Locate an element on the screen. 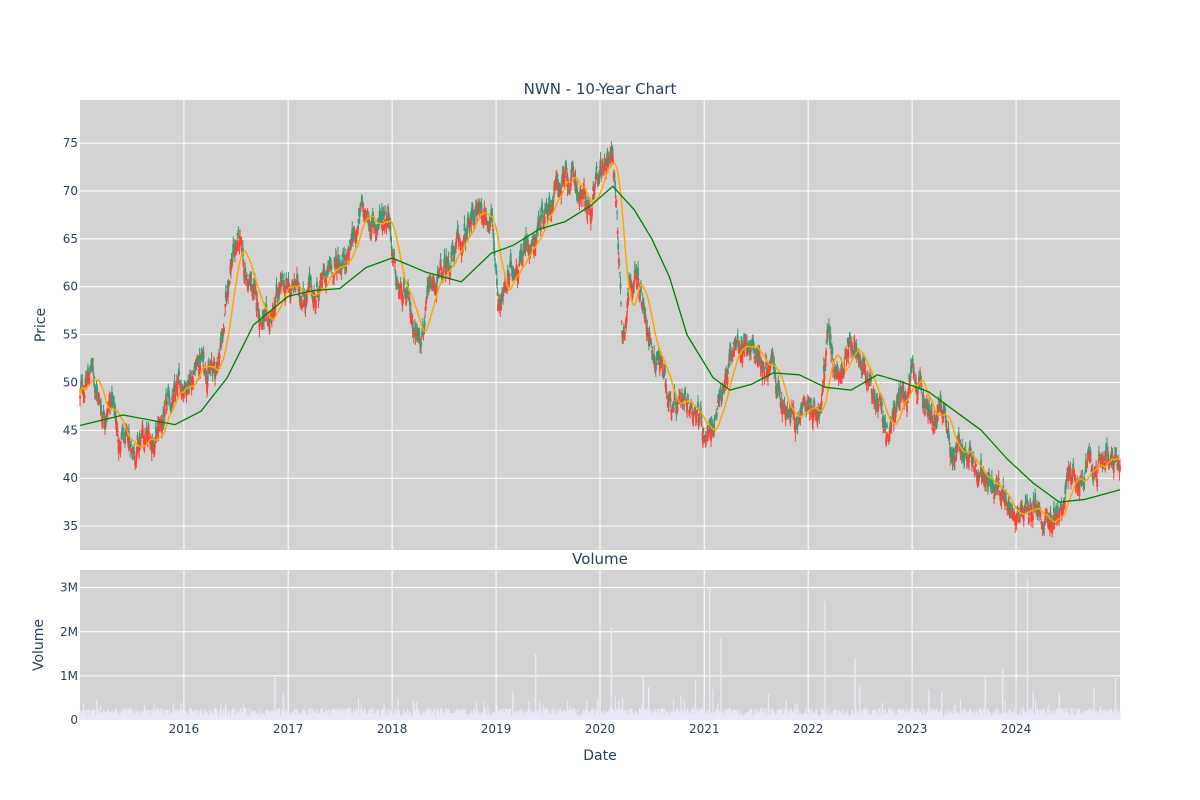  price-y-tick-label: 60 is located at coordinates (70, 287).